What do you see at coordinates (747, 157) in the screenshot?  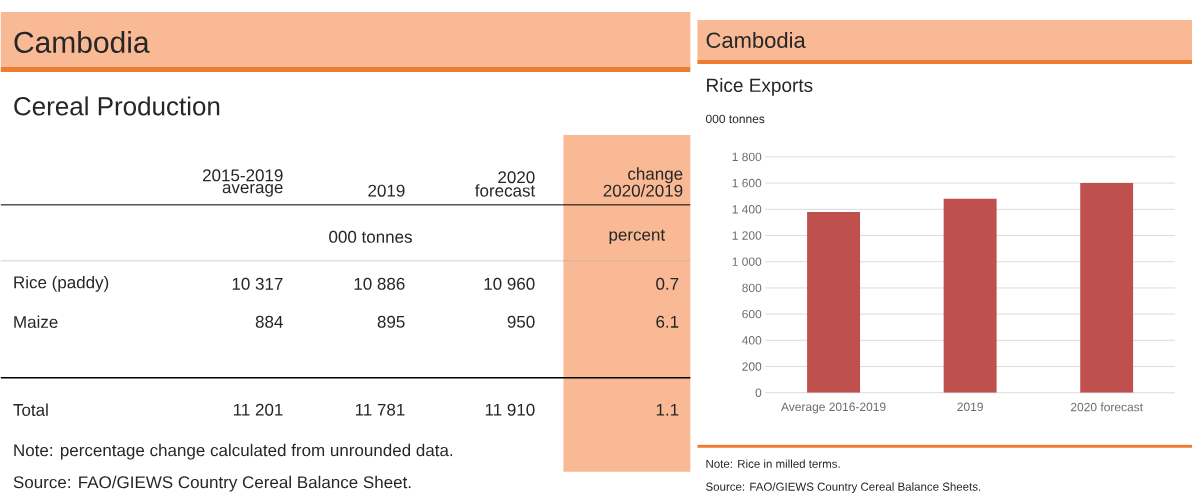 I see `y-tick-label: 1 800` at bounding box center [747, 157].